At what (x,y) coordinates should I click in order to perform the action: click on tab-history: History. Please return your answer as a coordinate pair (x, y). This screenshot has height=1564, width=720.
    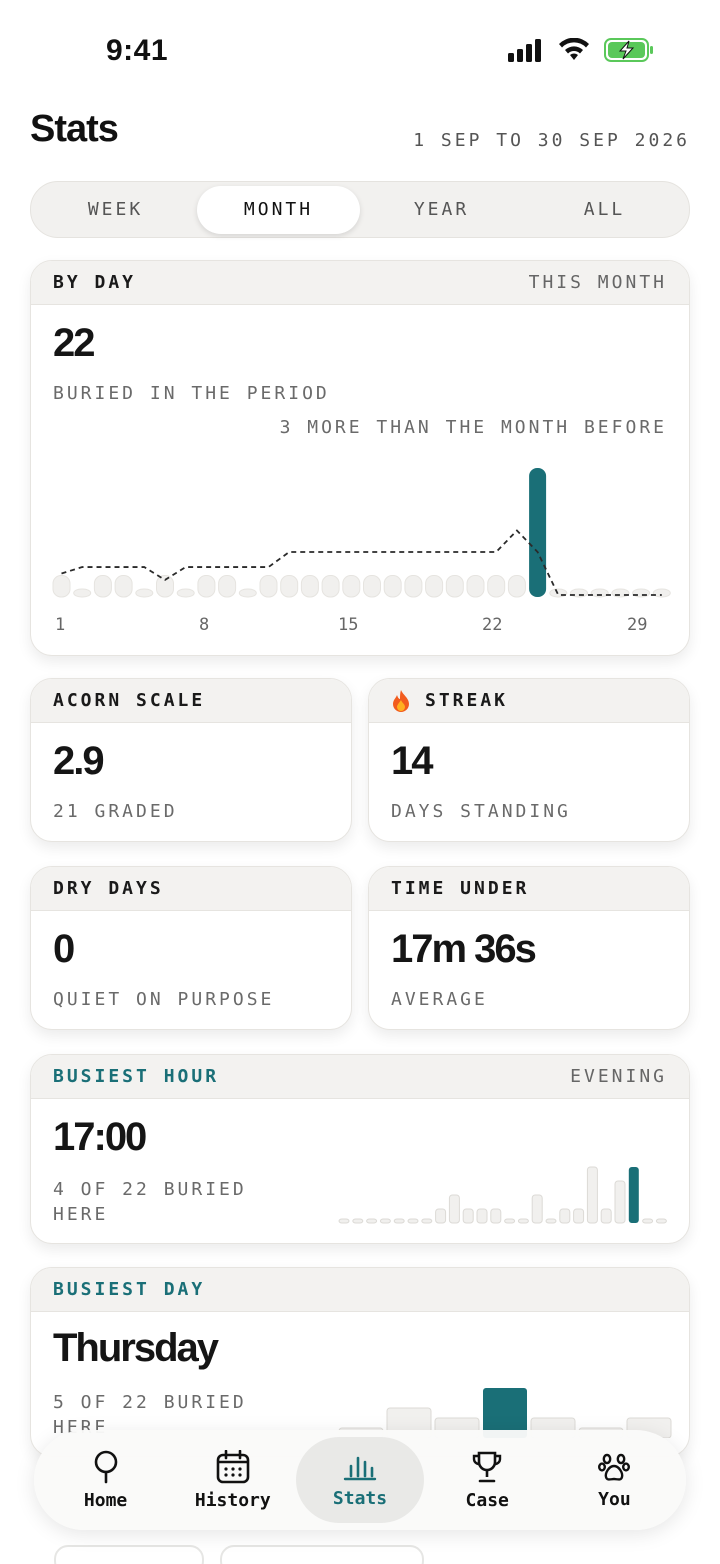
    Looking at the image, I should click on (232, 1480).